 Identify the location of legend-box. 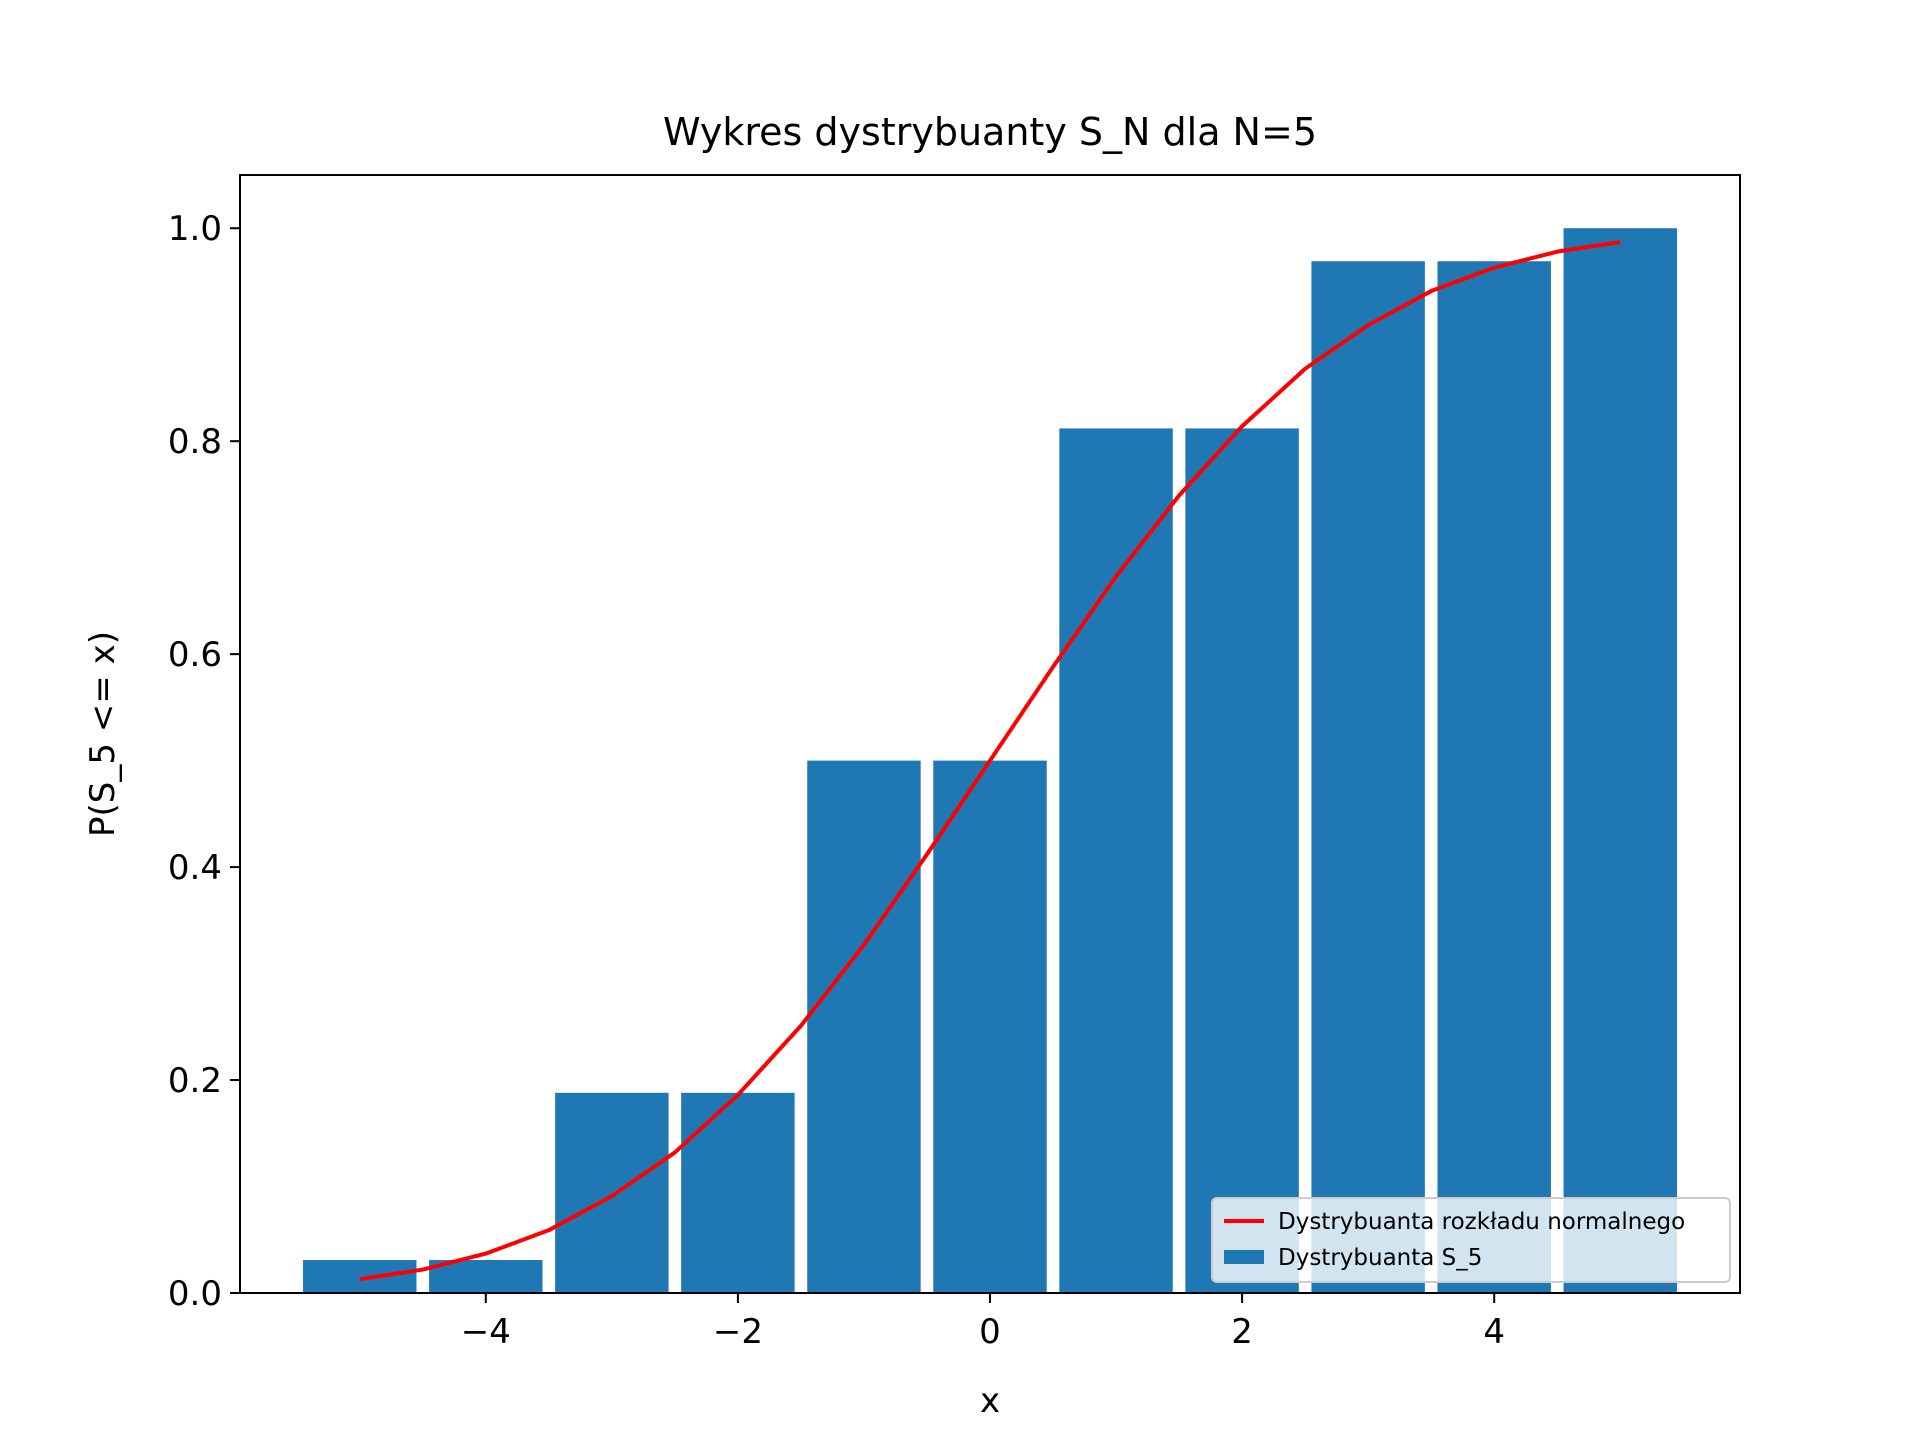
(1471, 1240).